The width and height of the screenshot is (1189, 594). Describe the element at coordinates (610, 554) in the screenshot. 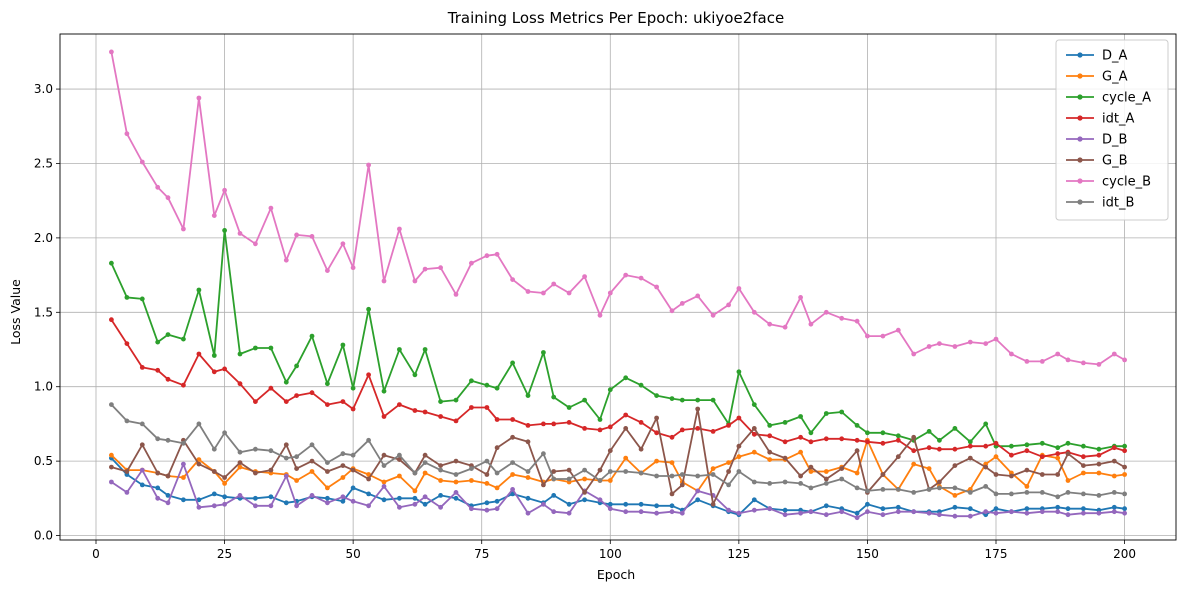

I see `x-tick-label: 100` at that location.